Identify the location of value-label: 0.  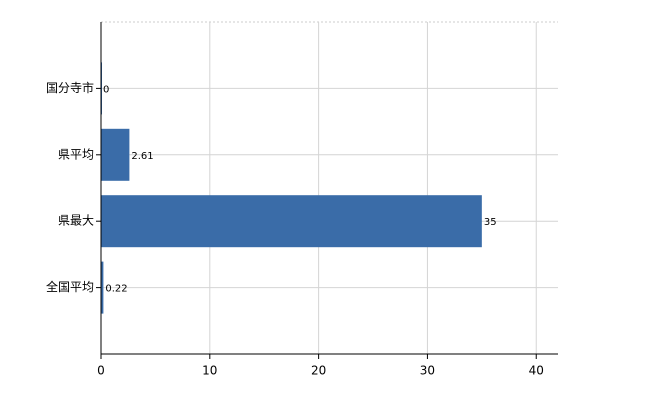
(106, 89).